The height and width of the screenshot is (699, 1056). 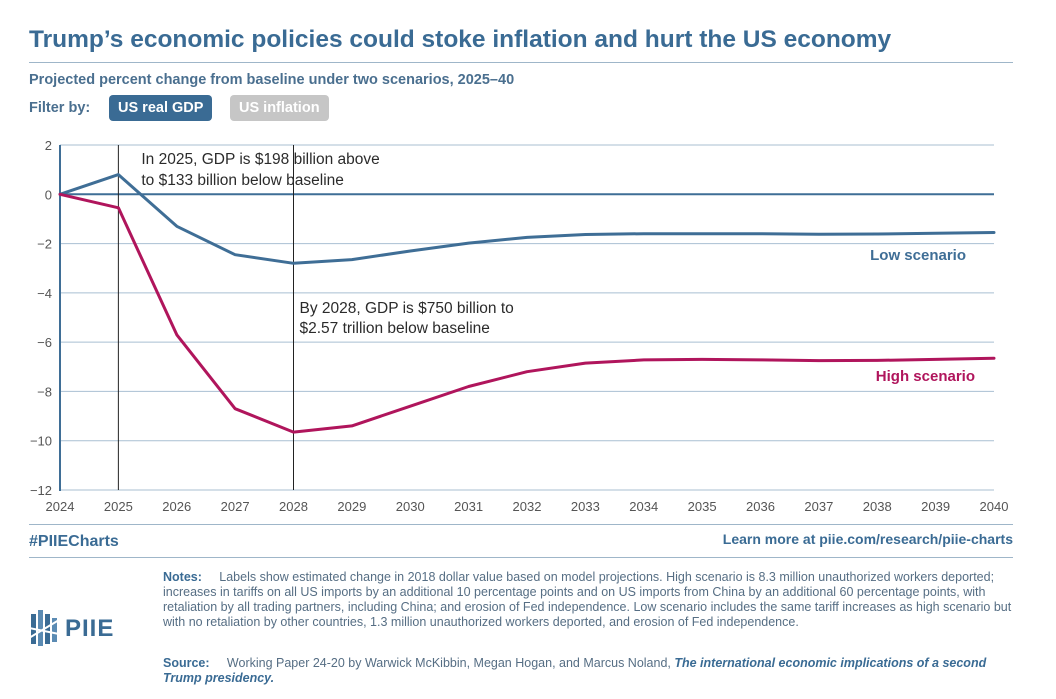 I want to click on piie-logo-text: PIIE, so click(x=90, y=628).